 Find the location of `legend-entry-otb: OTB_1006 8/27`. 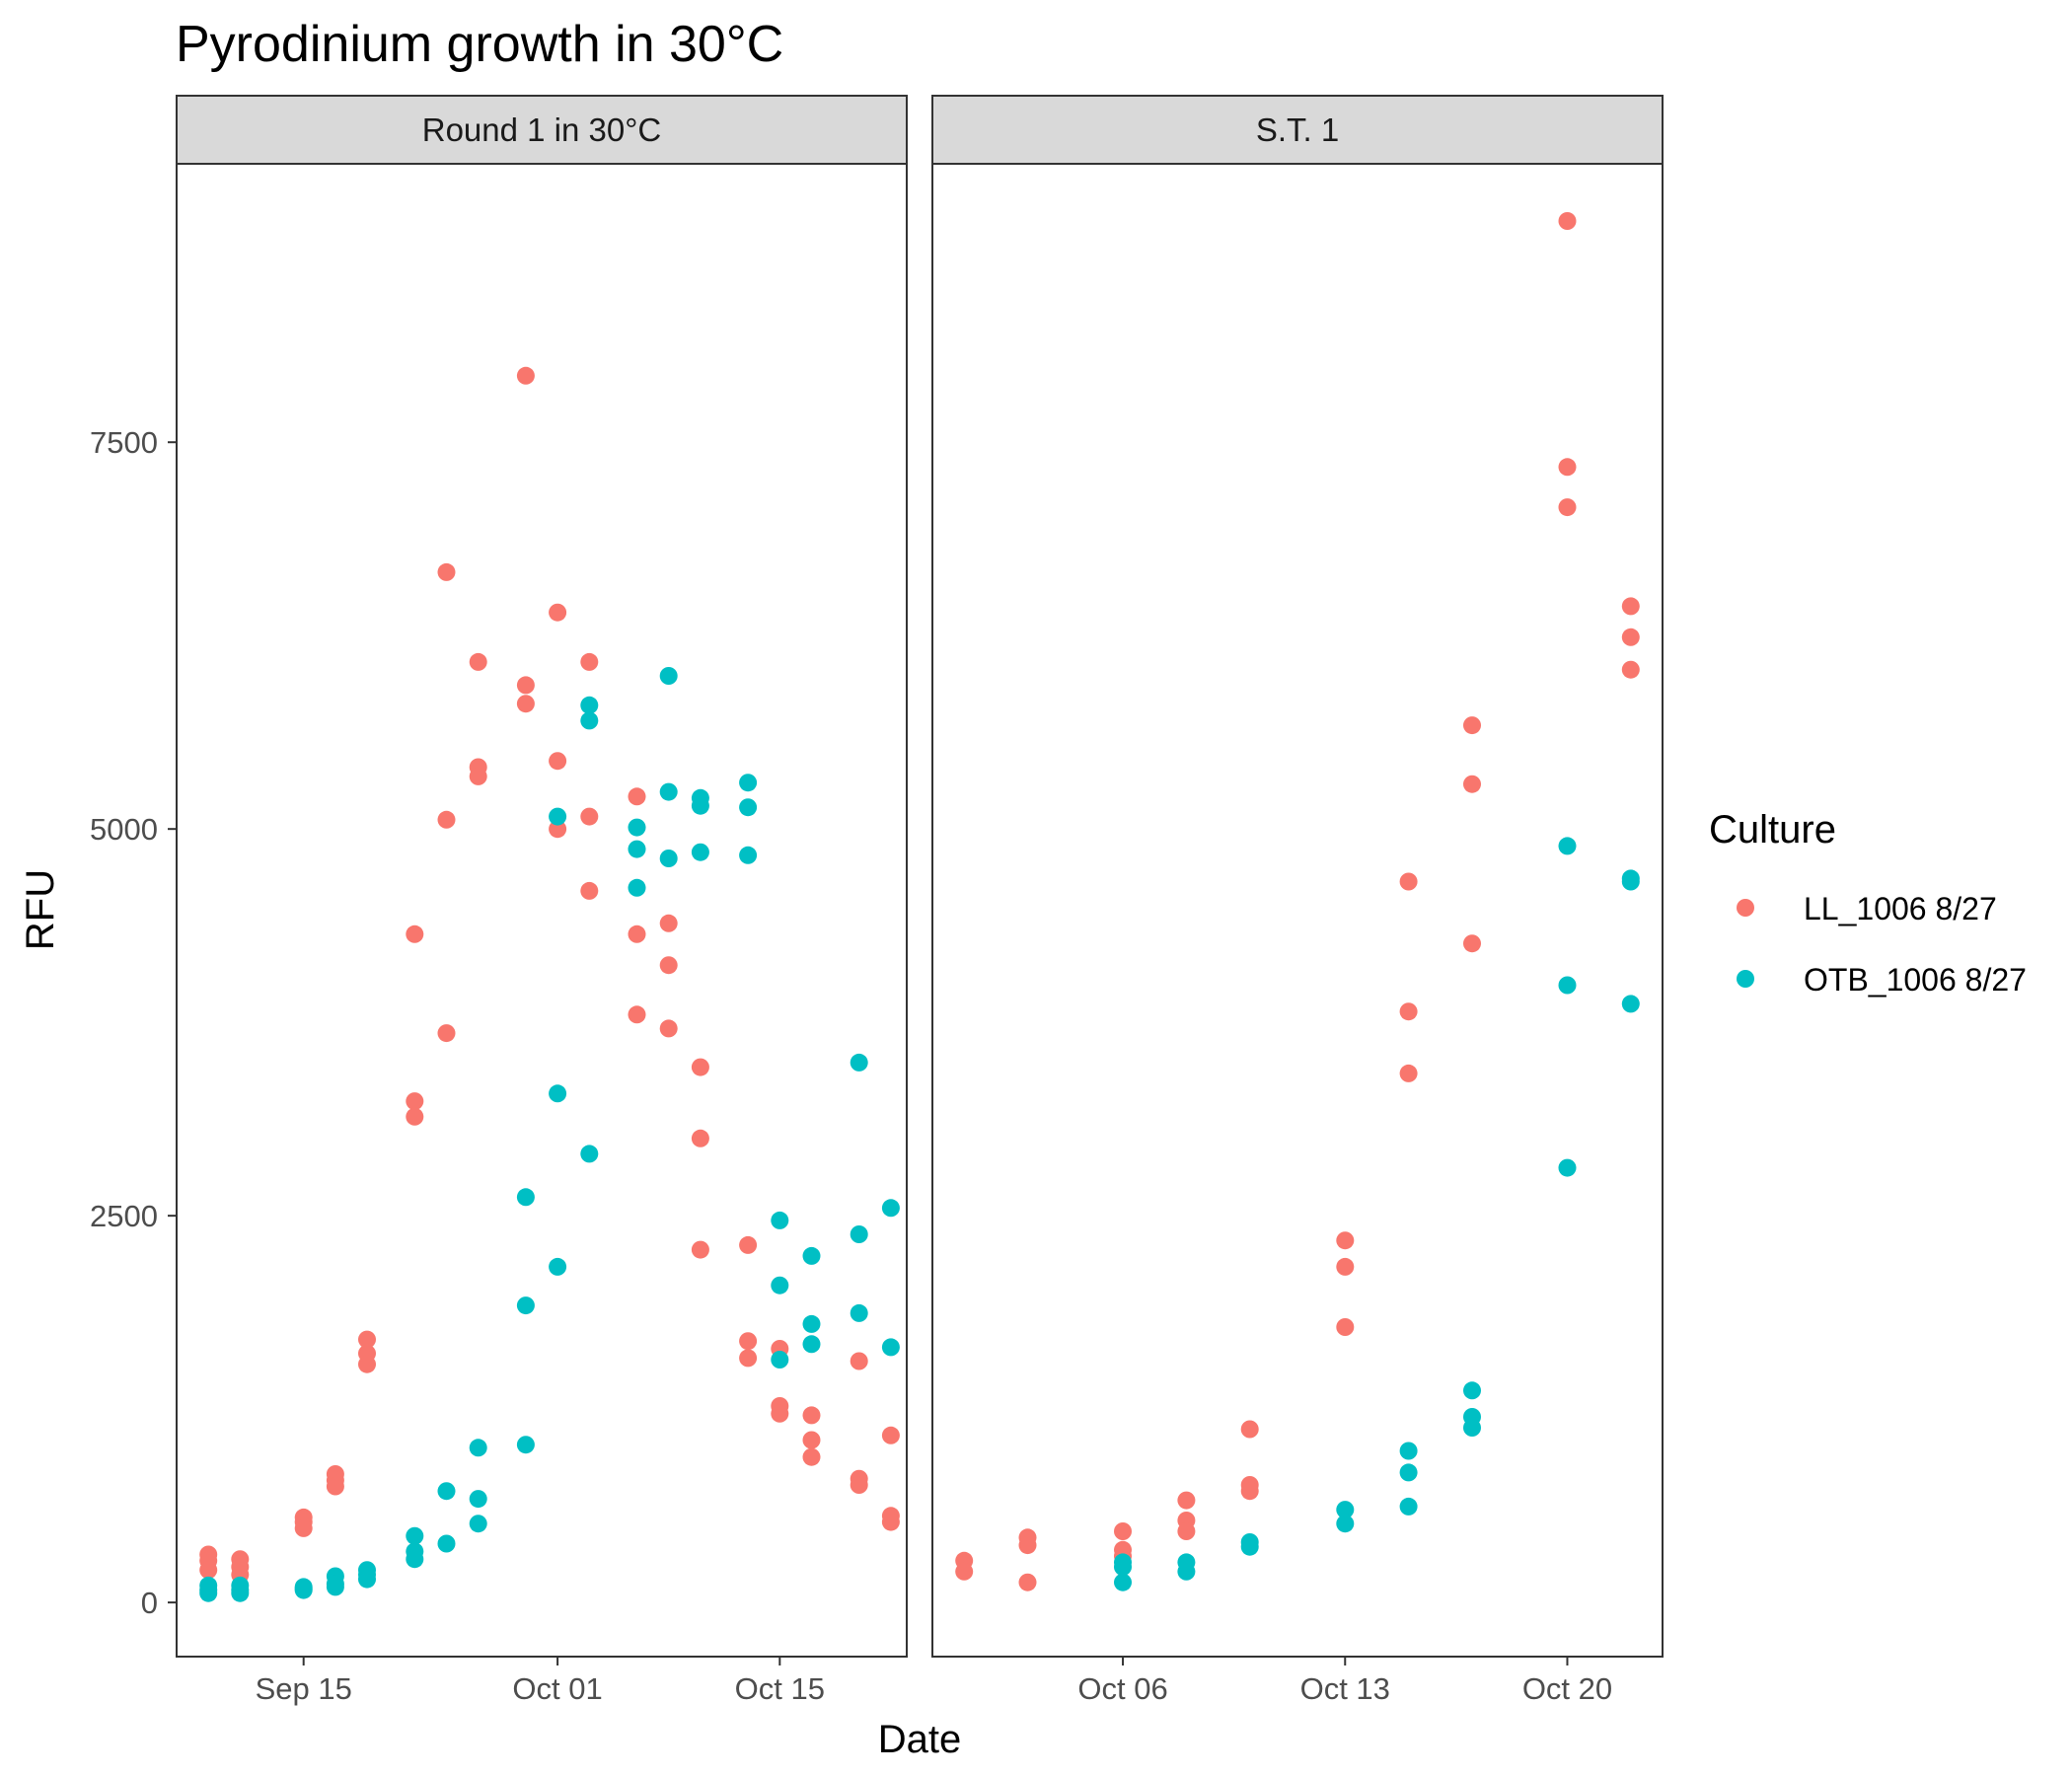

legend-entry-otb: OTB_1006 8/27 is located at coordinates (1882, 980).